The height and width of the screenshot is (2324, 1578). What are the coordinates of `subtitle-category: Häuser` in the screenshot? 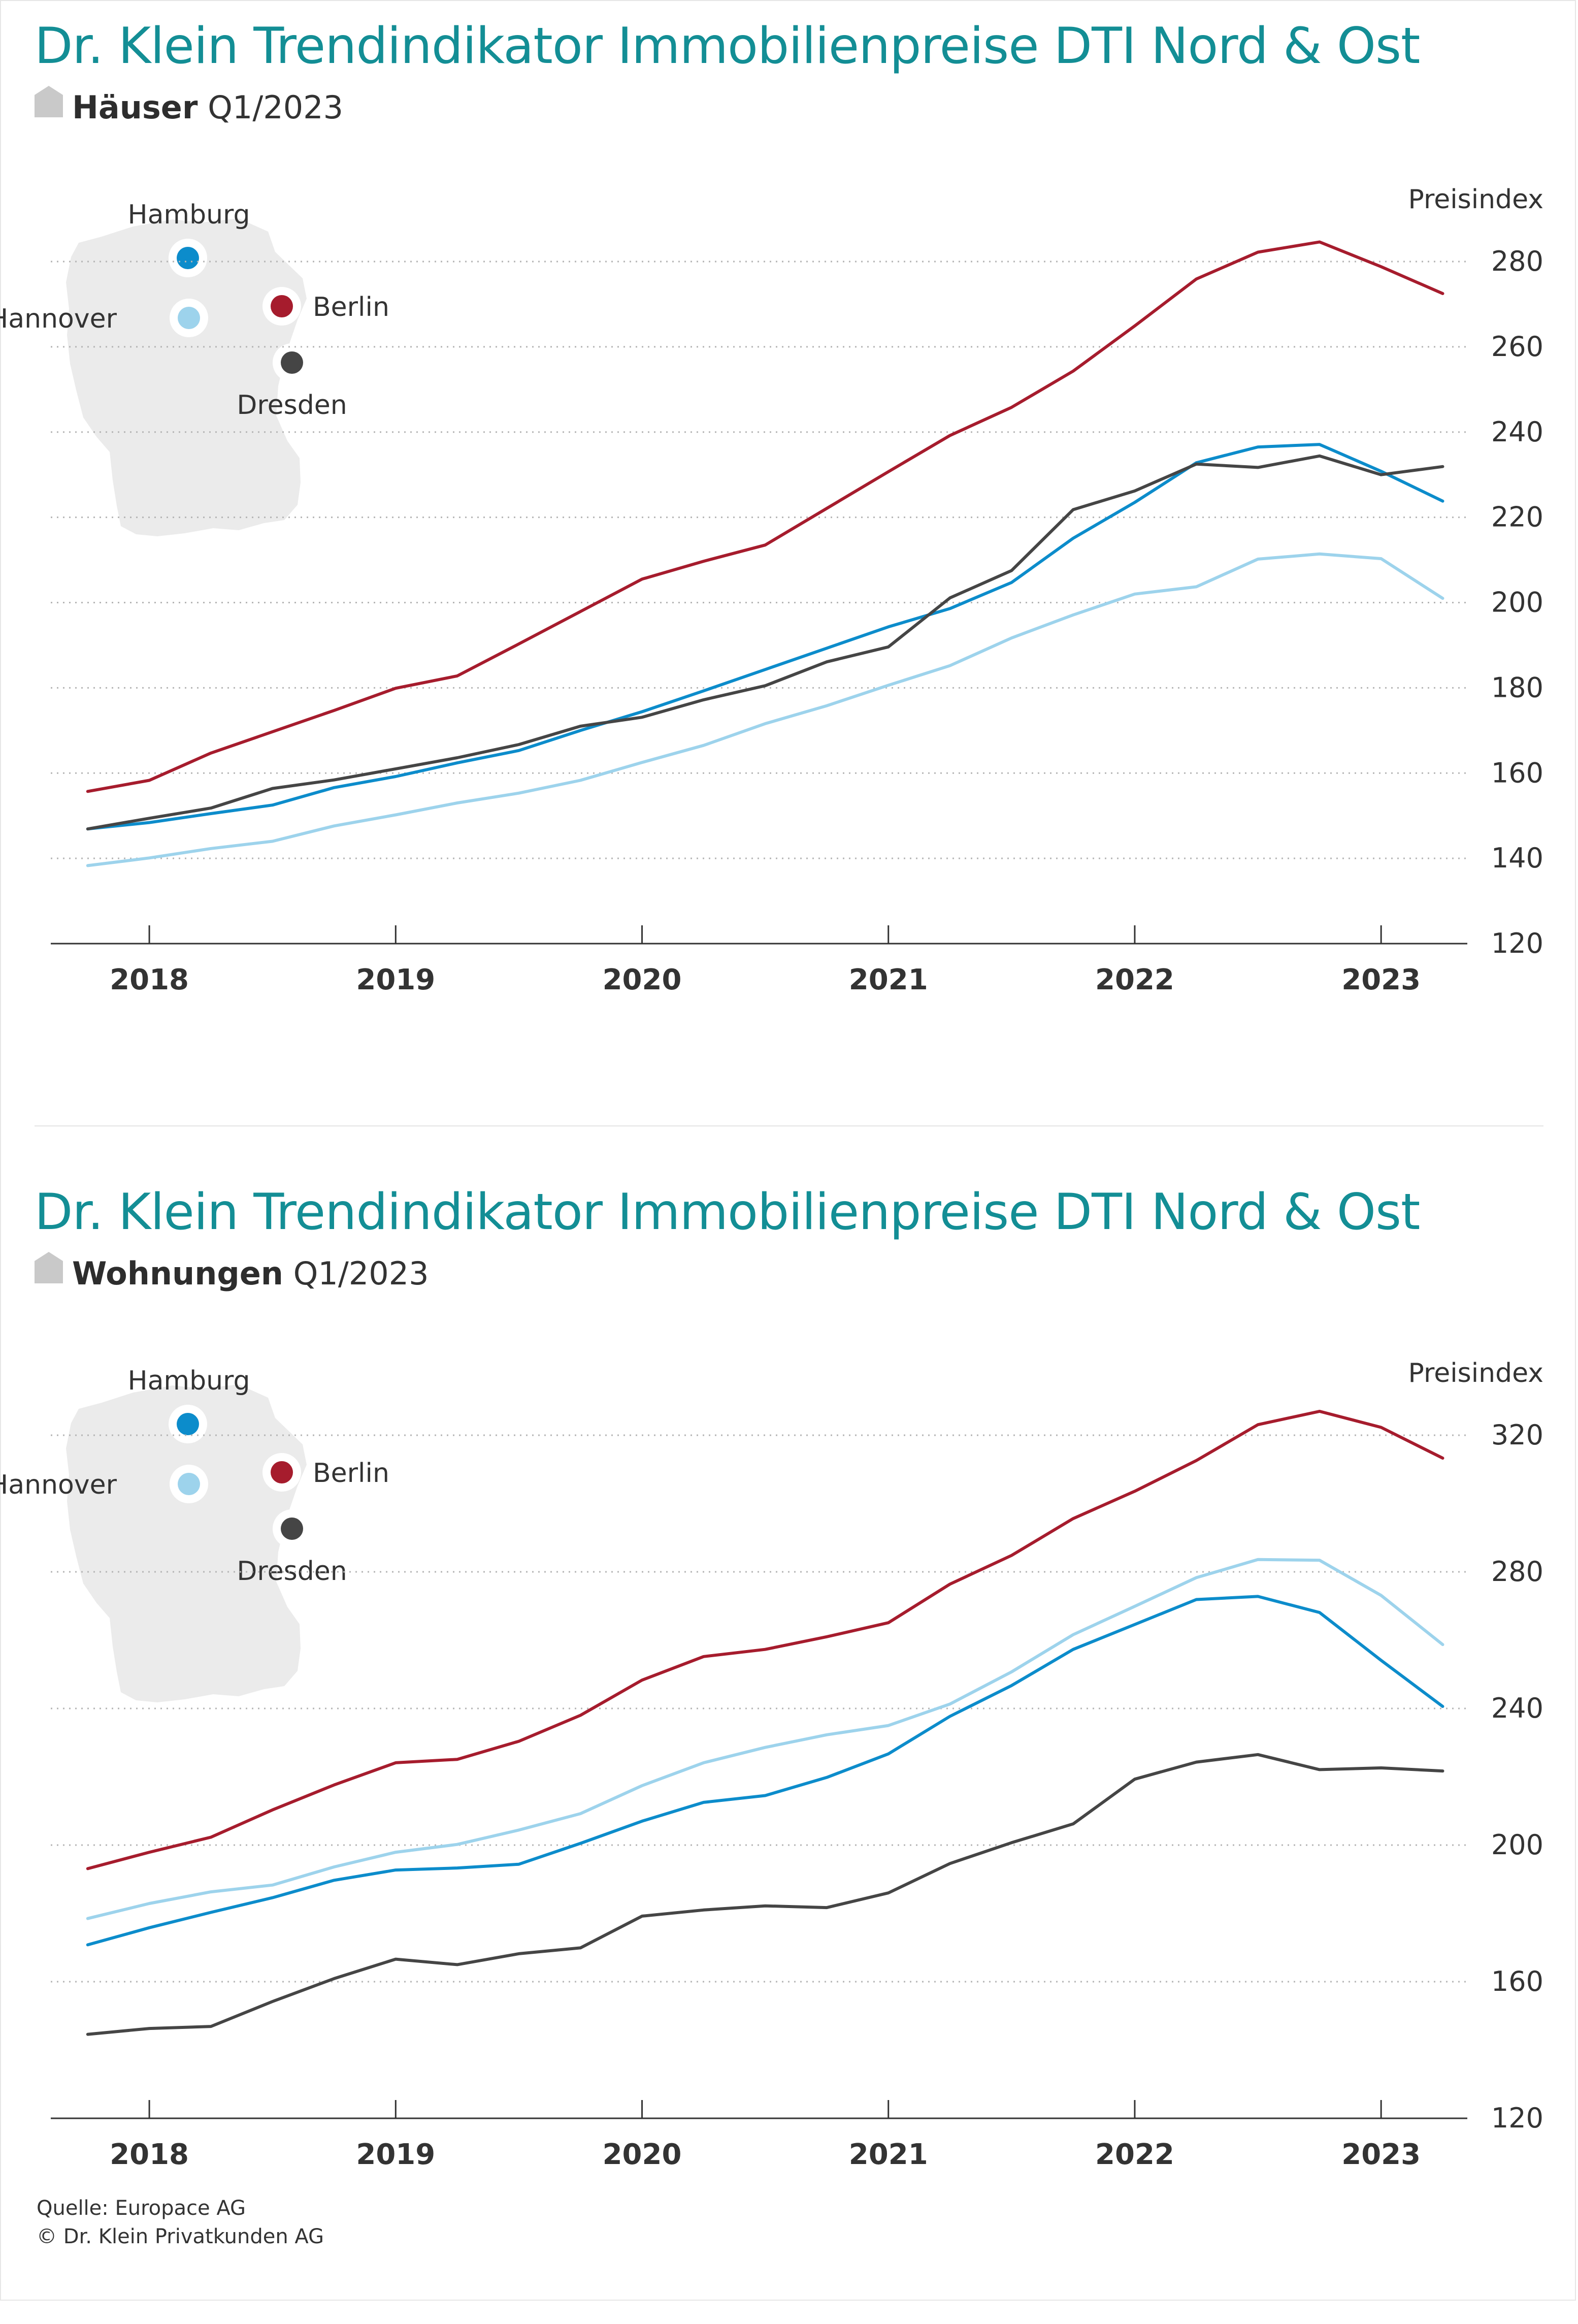 It's located at (135, 108).